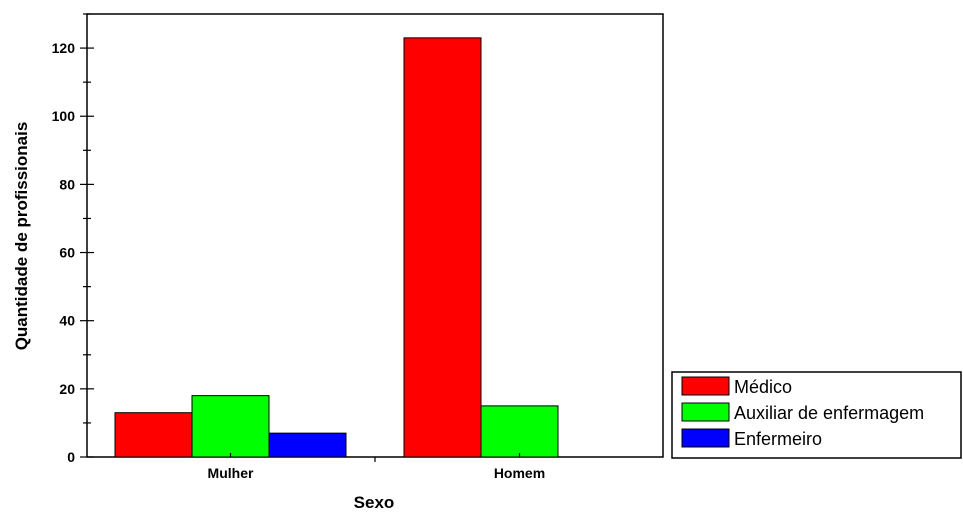  I want to click on legend-label: Médico, so click(763, 387).